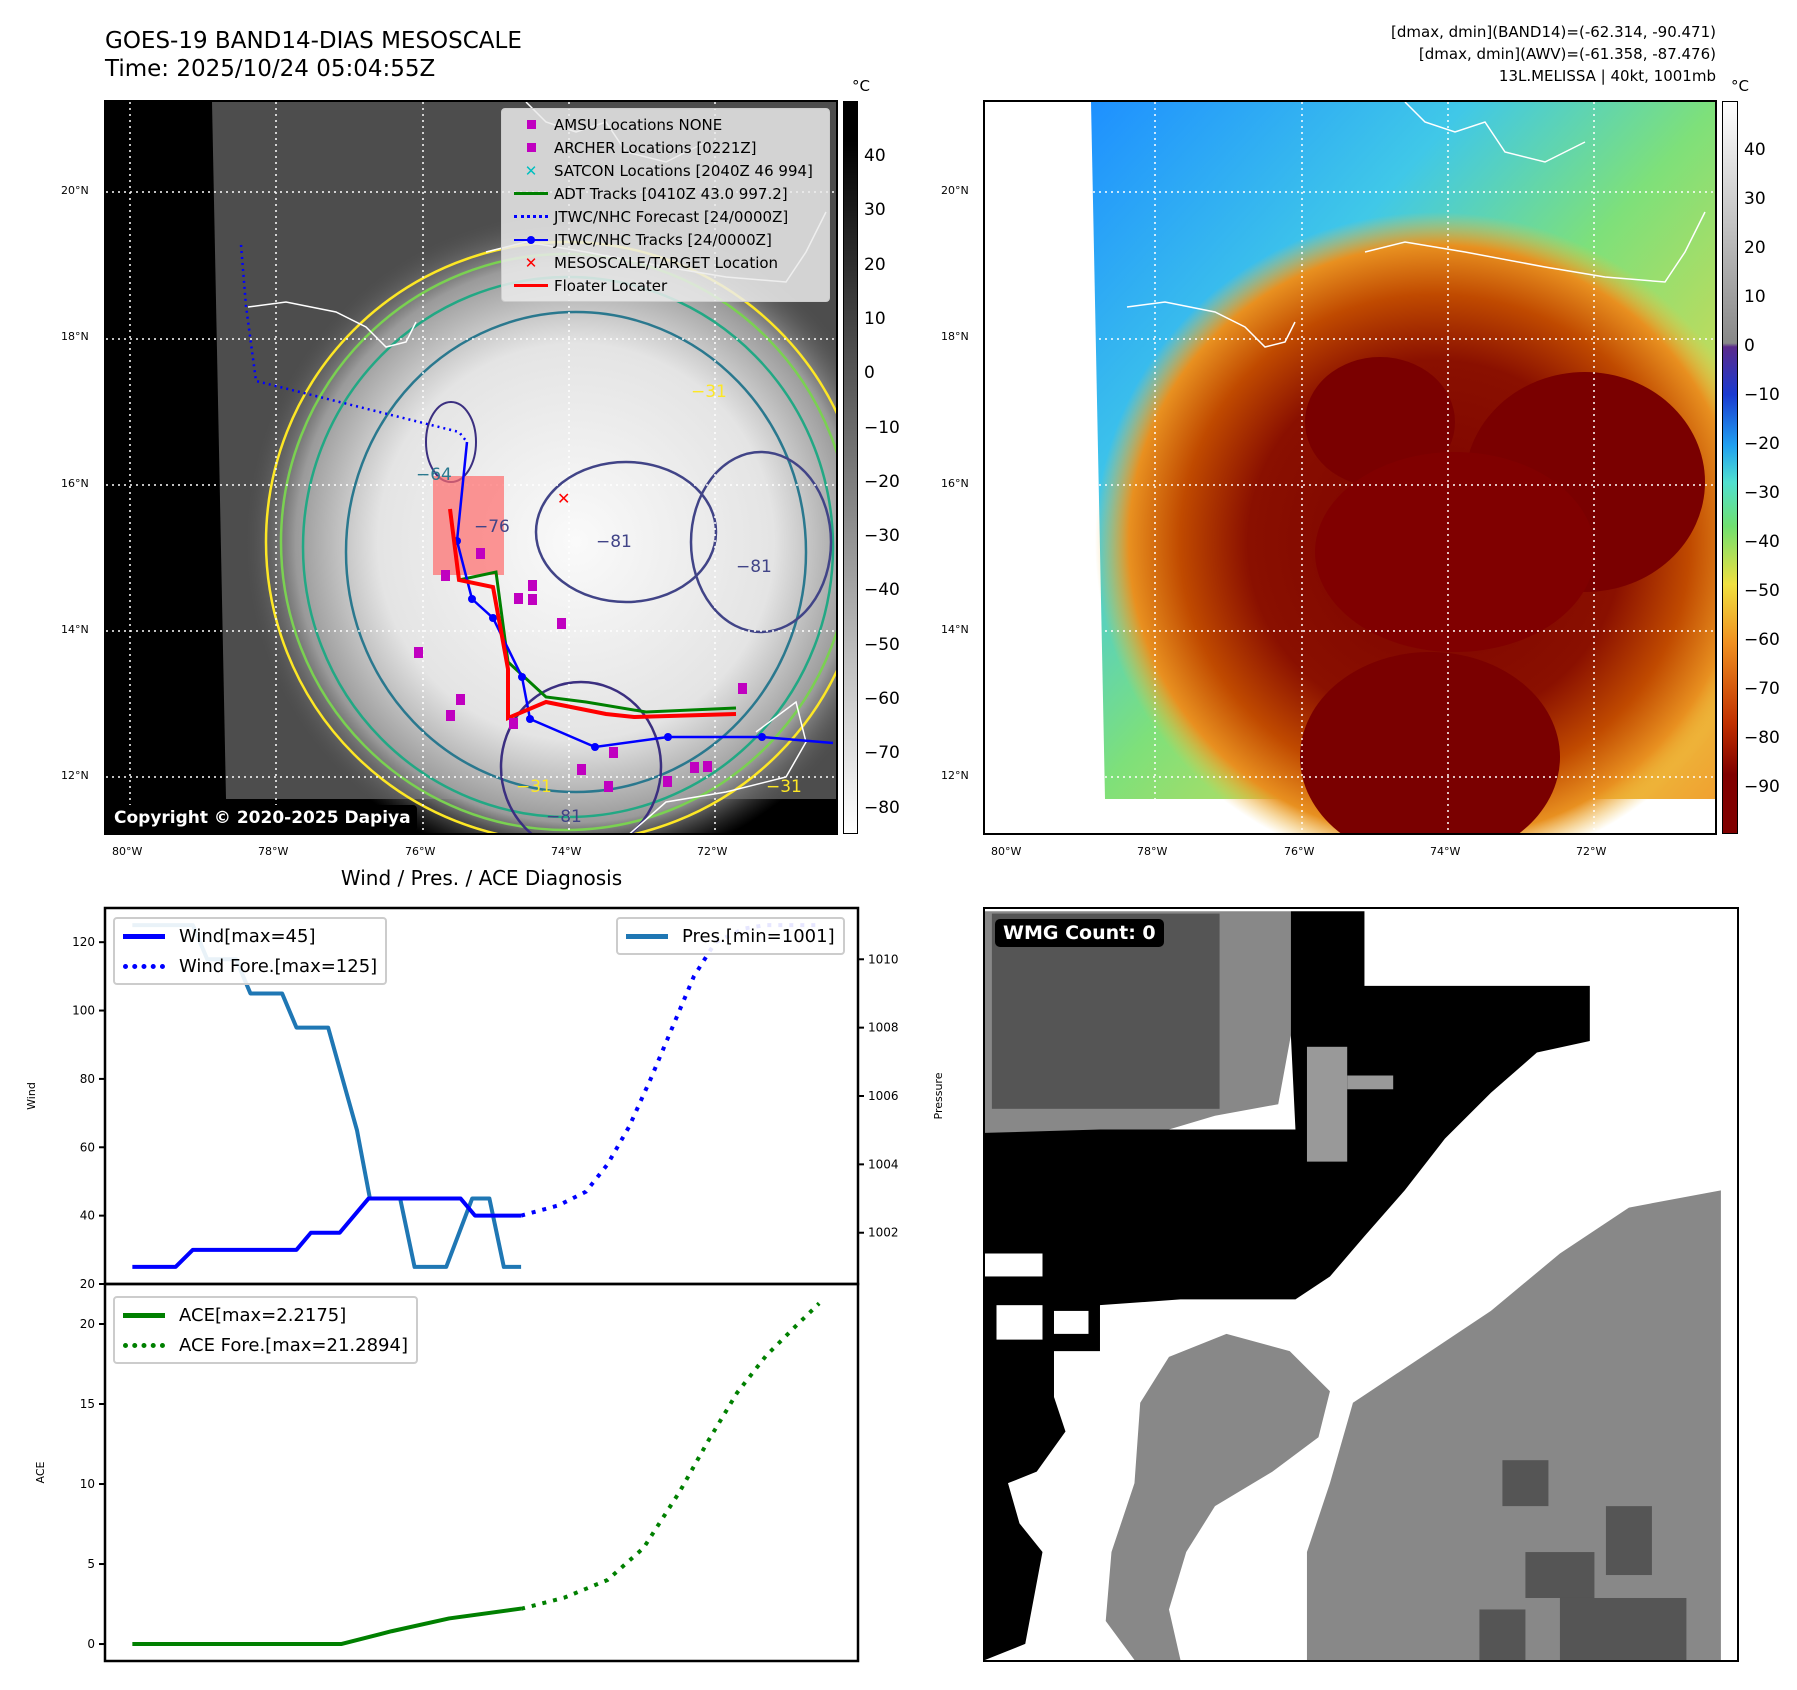 The height and width of the screenshot is (1690, 1797). I want to click on ace-axis-label: ACE, so click(40, 1472).